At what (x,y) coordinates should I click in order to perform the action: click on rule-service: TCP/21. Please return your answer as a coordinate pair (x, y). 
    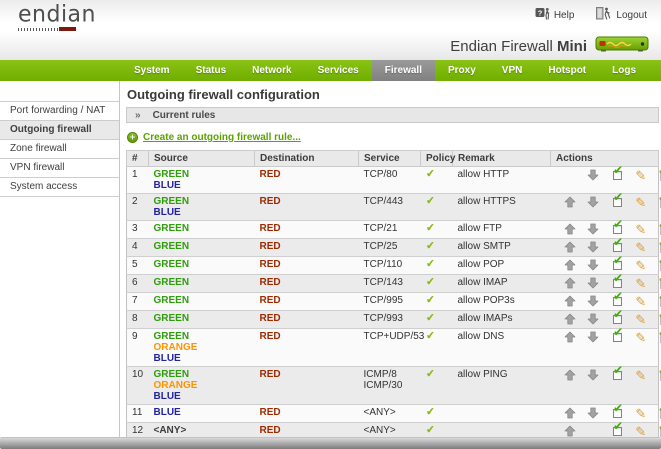
    Looking at the image, I should click on (380, 228).